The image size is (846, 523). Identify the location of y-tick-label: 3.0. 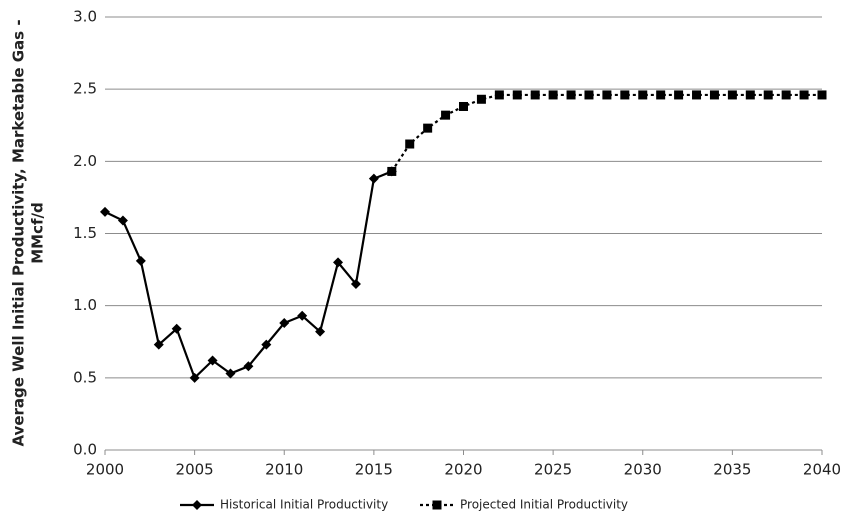
(85, 17).